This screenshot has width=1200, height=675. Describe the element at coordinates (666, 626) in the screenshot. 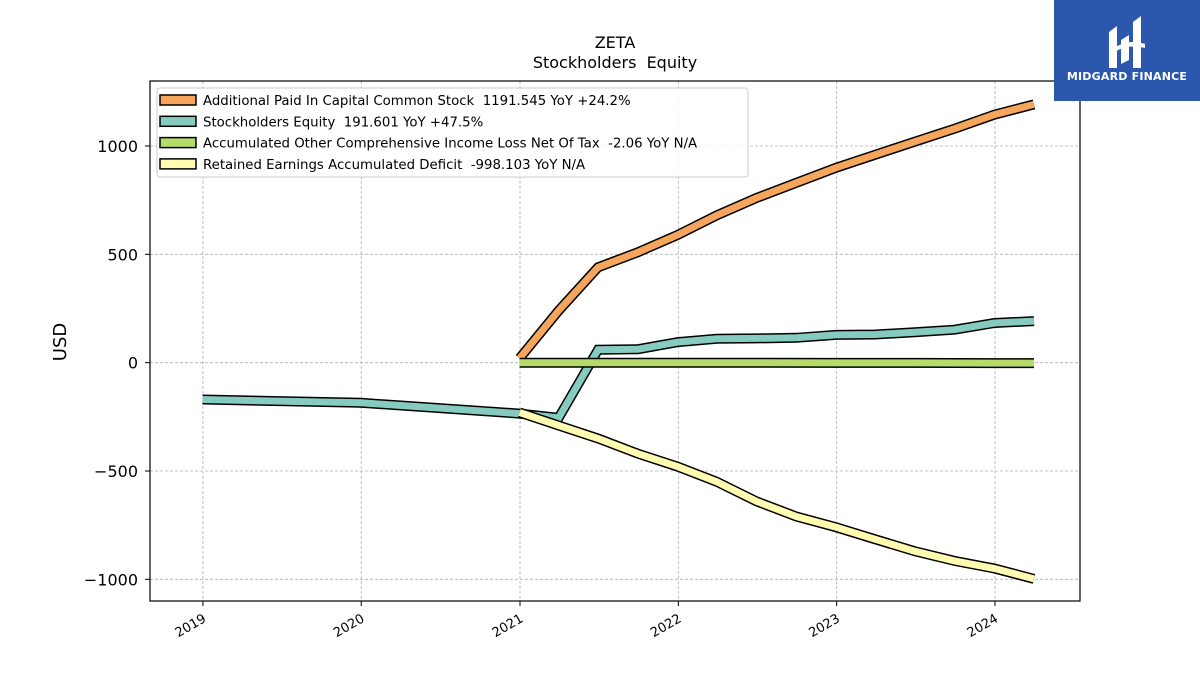

I see `x-tick-label: 2022` at that location.